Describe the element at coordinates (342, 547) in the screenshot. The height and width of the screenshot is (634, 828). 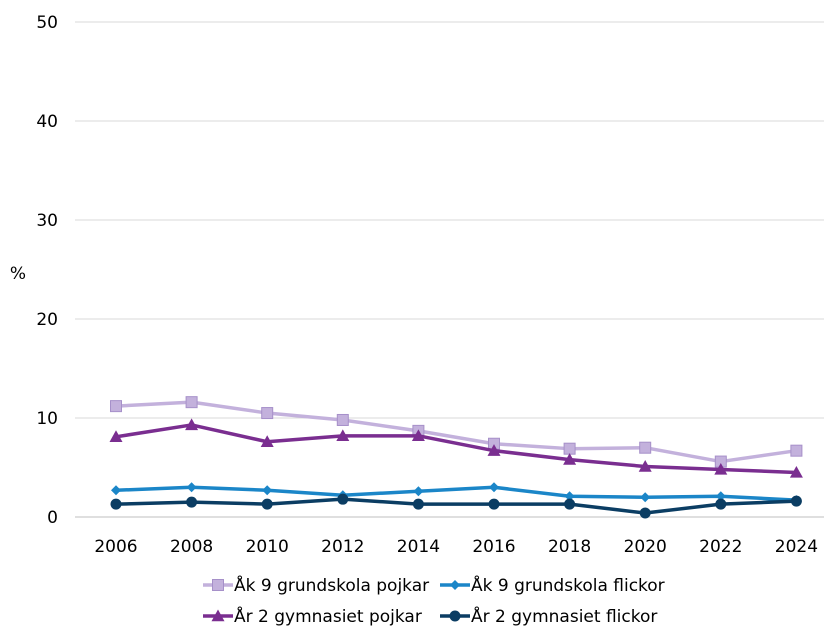
I see `x-tick-label: 2012` at that location.